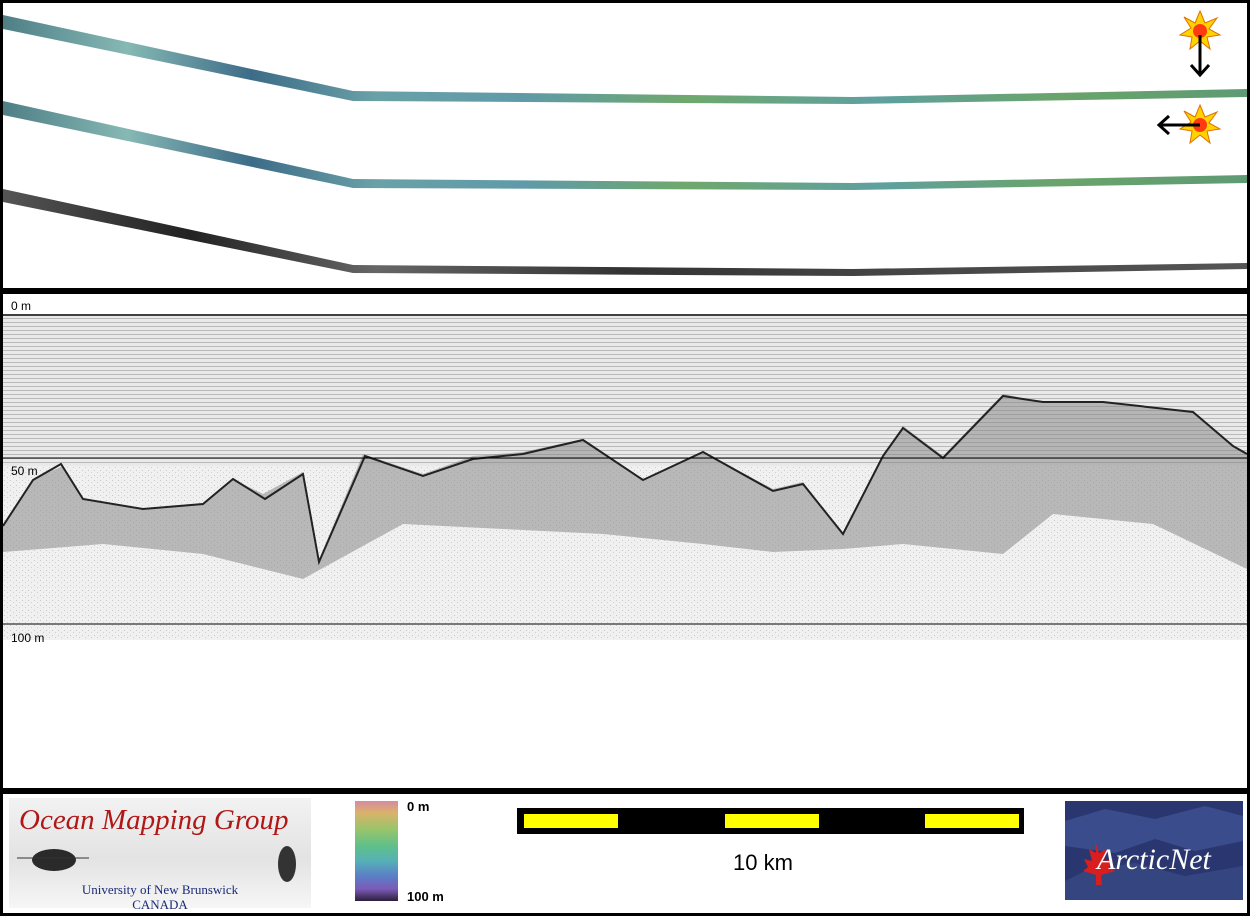 The image size is (1250, 916). I want to click on arrow-left-icon, so click(1178, 125).